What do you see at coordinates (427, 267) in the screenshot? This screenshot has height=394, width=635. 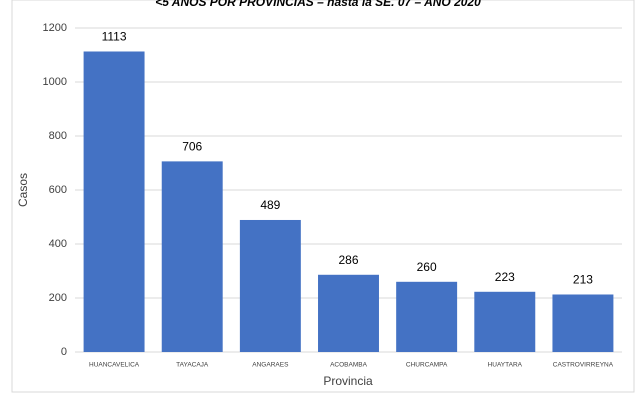 I see `data-label: 260` at bounding box center [427, 267].